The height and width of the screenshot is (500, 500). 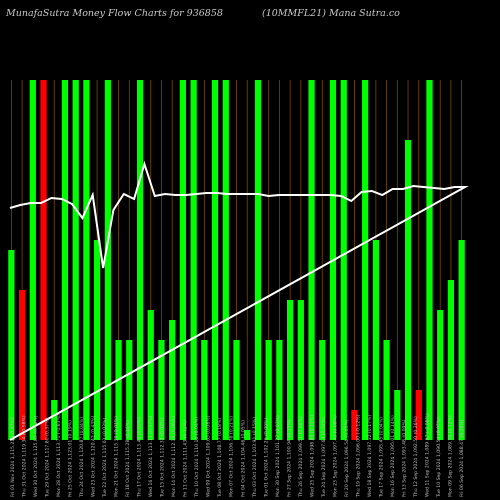 I want to click on x-tick-label: Thu 12 Sep 2024 1,092.50 (0.26%), so click(x=416, y=457).